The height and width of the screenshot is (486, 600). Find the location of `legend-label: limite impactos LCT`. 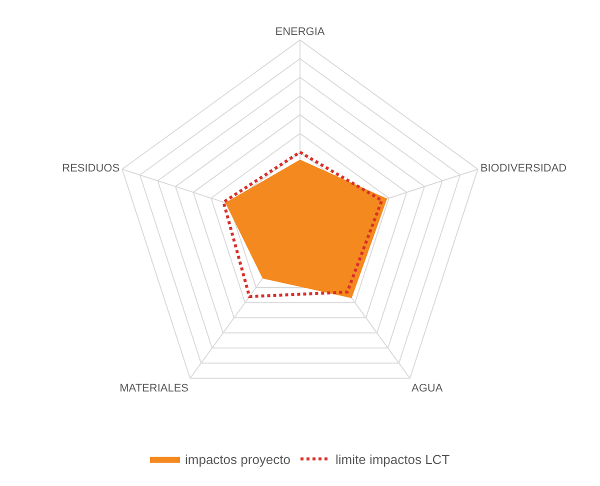

legend-label: limite impactos LCT is located at coordinates (393, 459).